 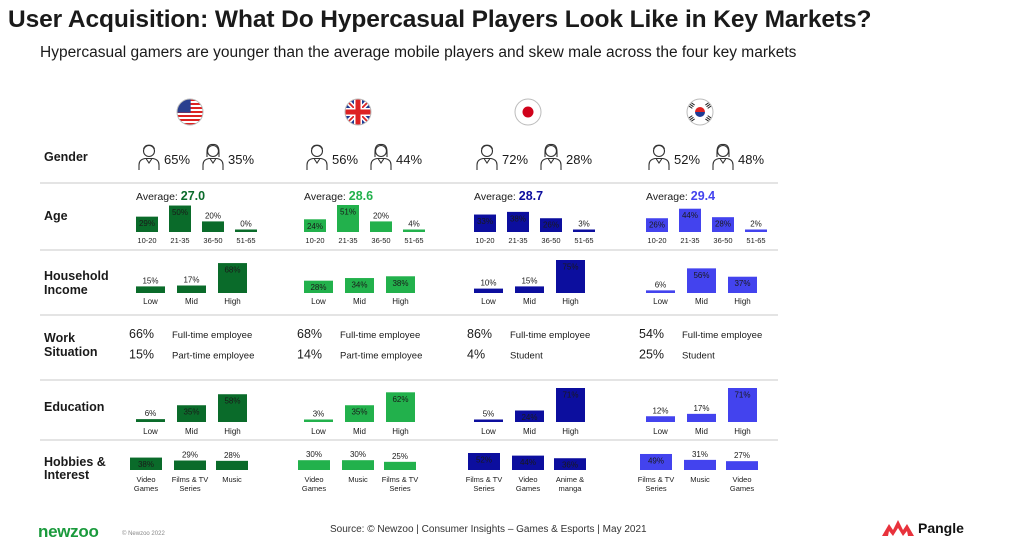 What do you see at coordinates (488, 283) in the screenshot?
I see `income-value: 10%` at bounding box center [488, 283].